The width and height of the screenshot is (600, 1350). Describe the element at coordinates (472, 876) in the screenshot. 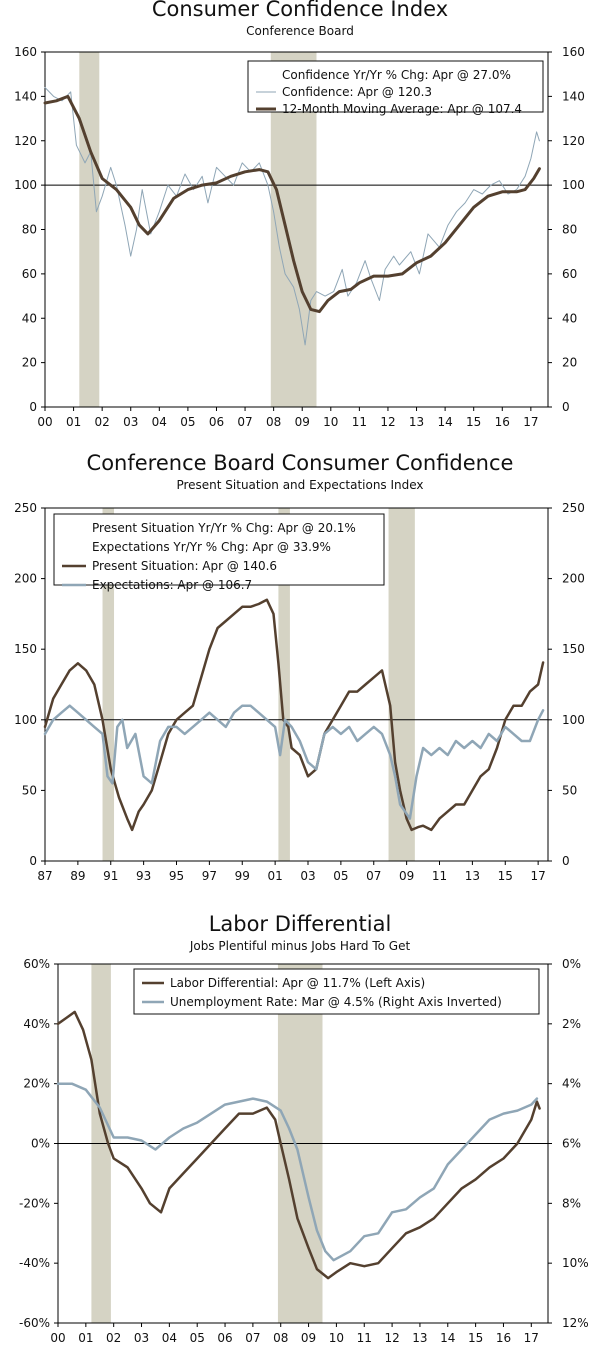

I see `chart2-x-tick-label: 13` at that location.